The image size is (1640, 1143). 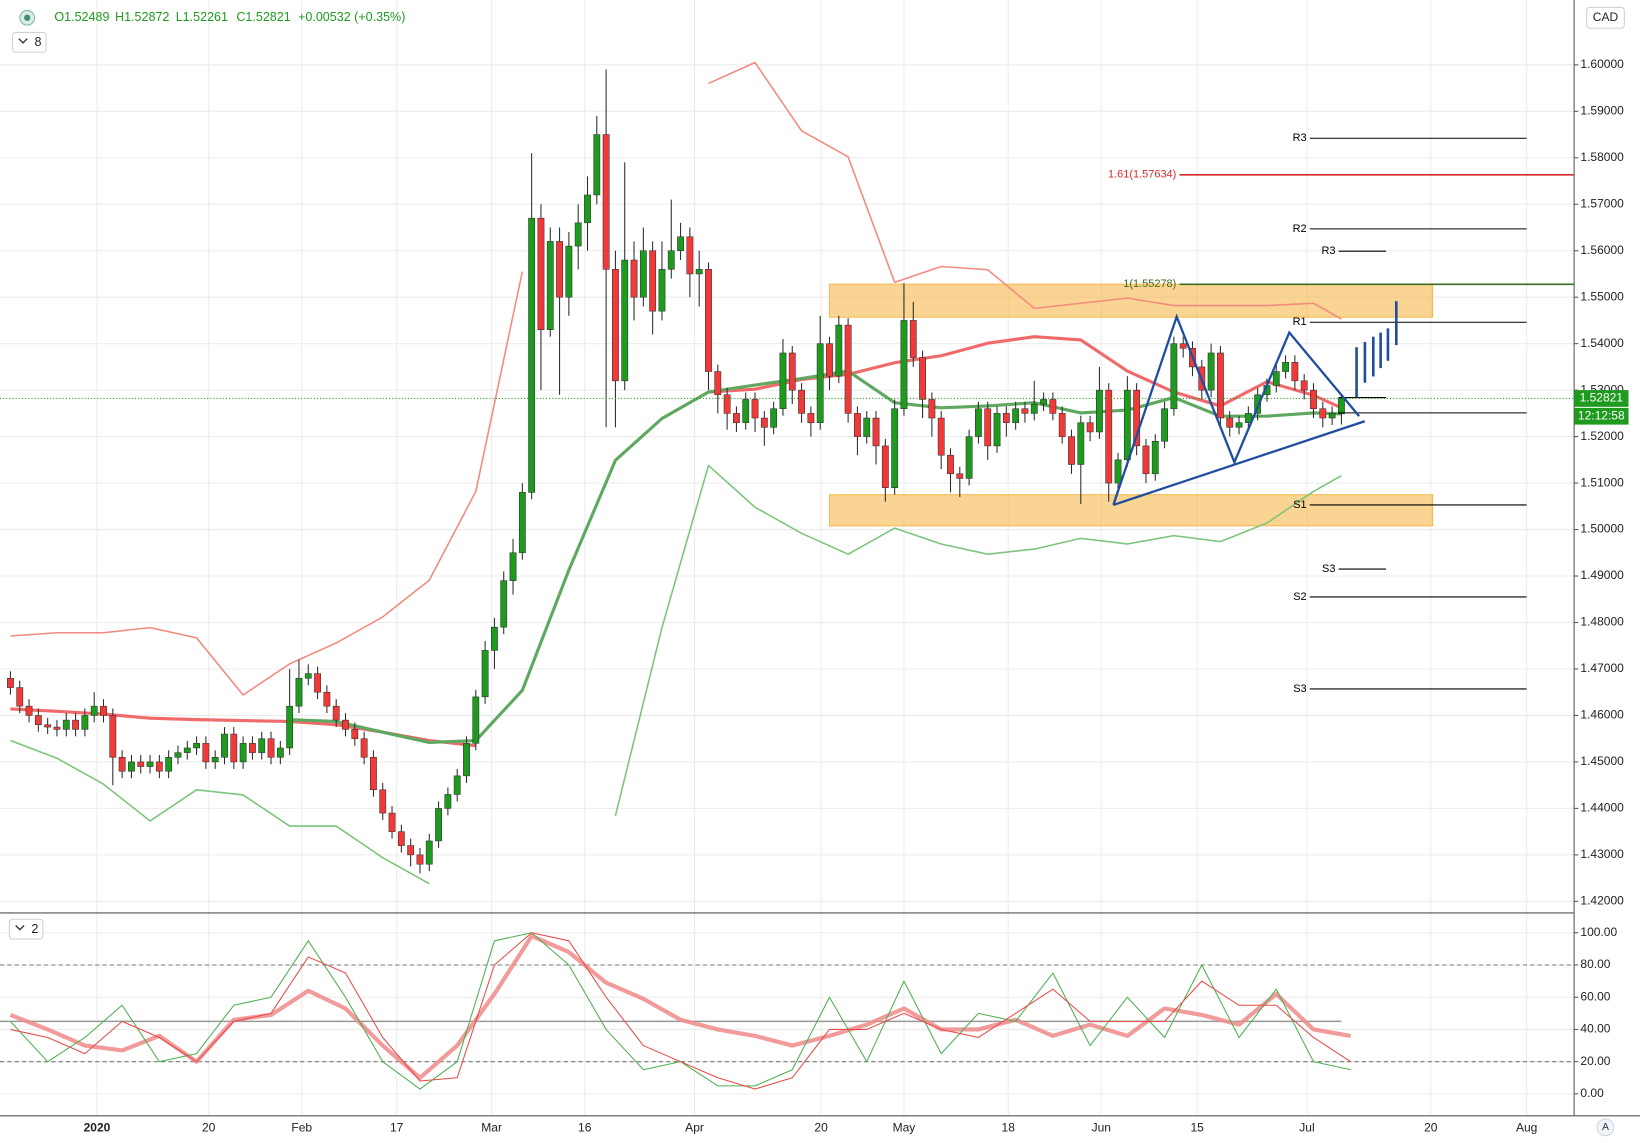 I want to click on level-label: R3, so click(x=1300, y=138).